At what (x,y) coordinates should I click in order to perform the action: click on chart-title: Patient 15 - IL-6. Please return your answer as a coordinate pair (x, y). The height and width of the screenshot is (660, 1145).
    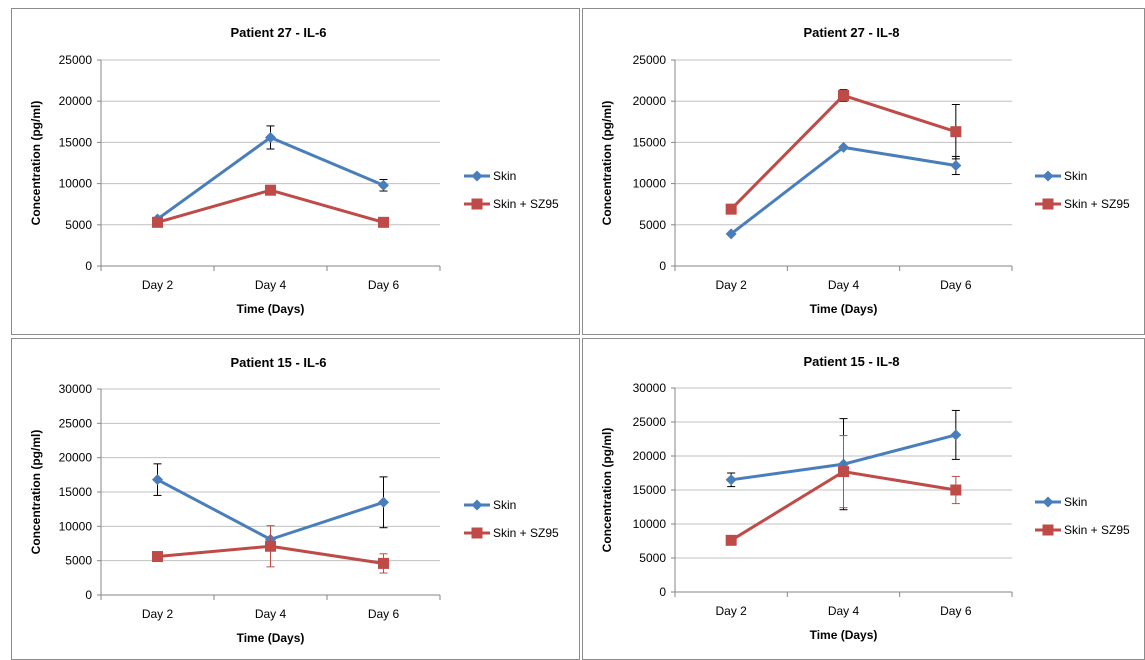
    Looking at the image, I should click on (278, 362).